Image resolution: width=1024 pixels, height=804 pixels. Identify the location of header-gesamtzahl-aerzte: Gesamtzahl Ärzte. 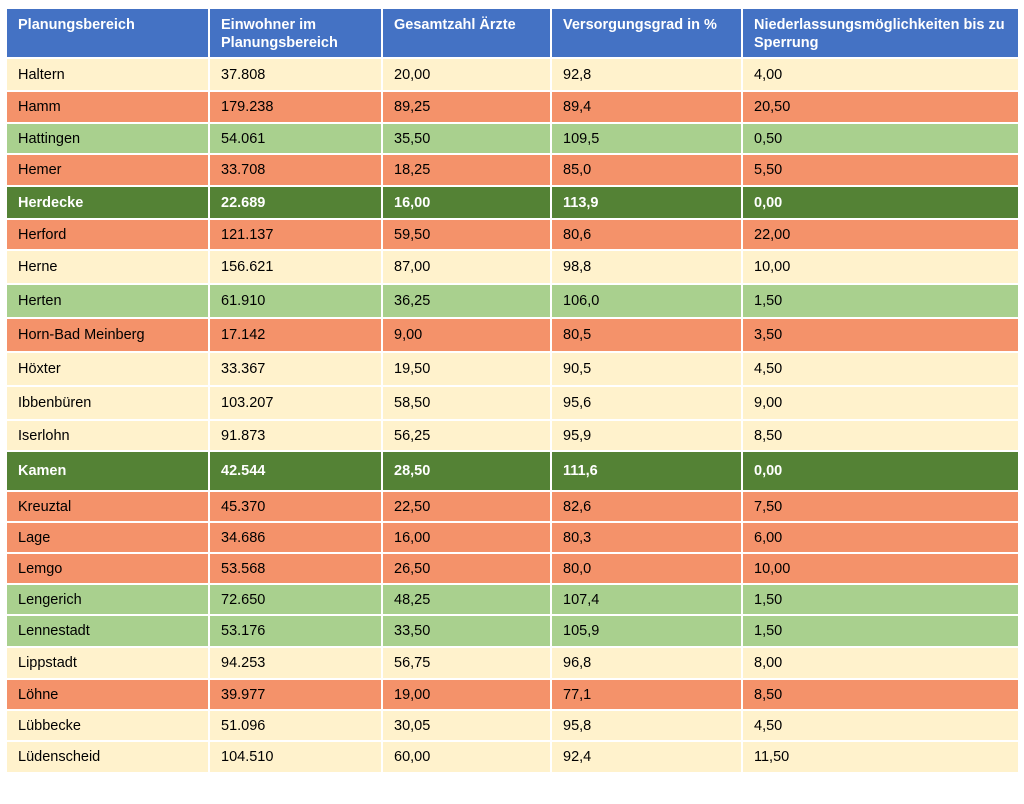
(466, 33).